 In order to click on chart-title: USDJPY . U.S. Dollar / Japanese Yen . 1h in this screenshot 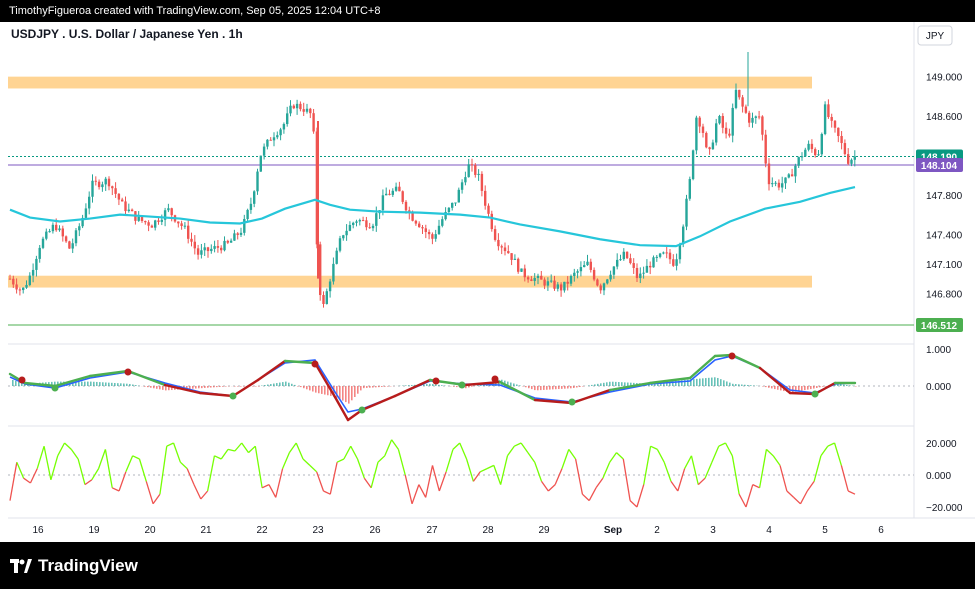, I will do `click(127, 34)`.